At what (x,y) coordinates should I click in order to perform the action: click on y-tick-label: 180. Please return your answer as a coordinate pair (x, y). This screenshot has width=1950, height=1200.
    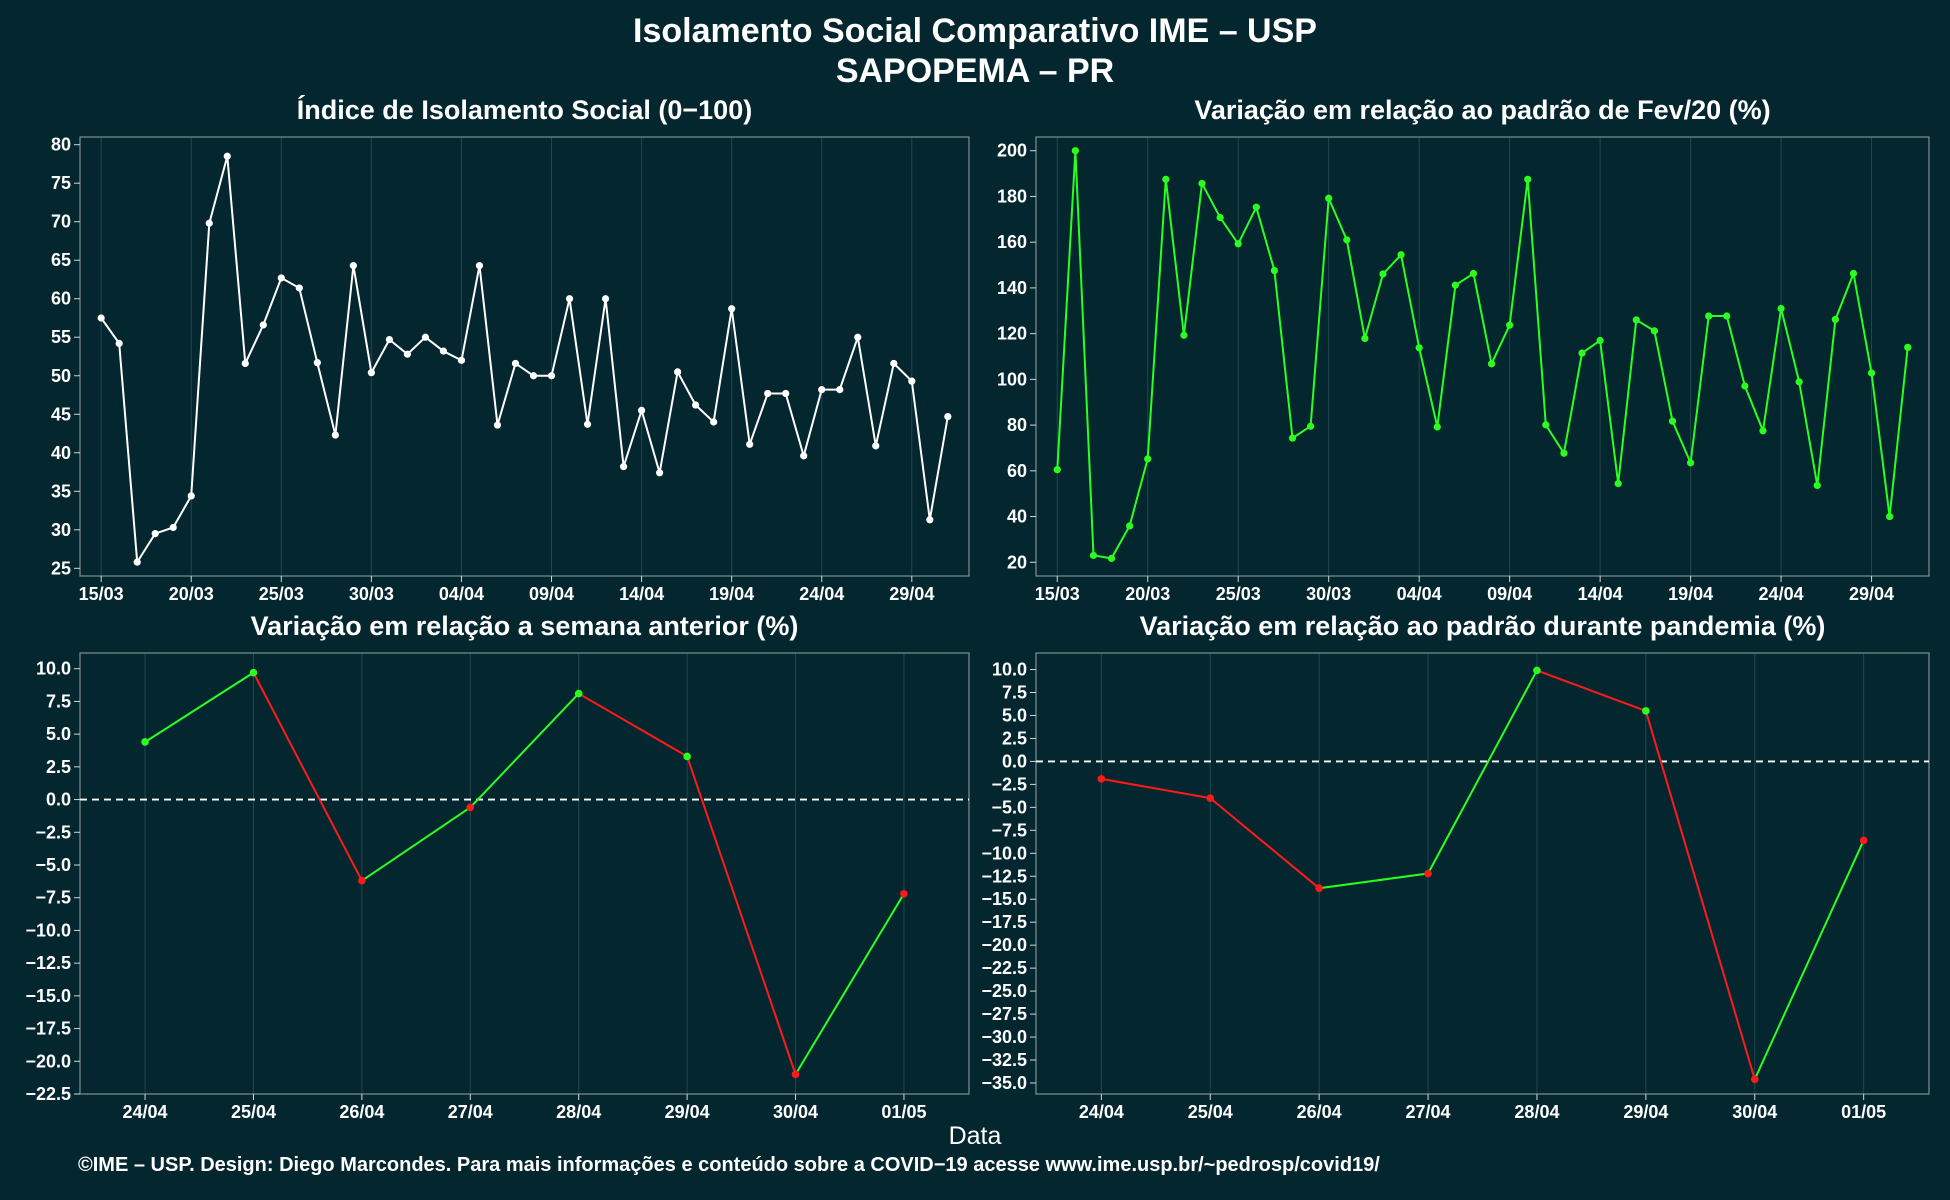
    Looking at the image, I should click on (1012, 196).